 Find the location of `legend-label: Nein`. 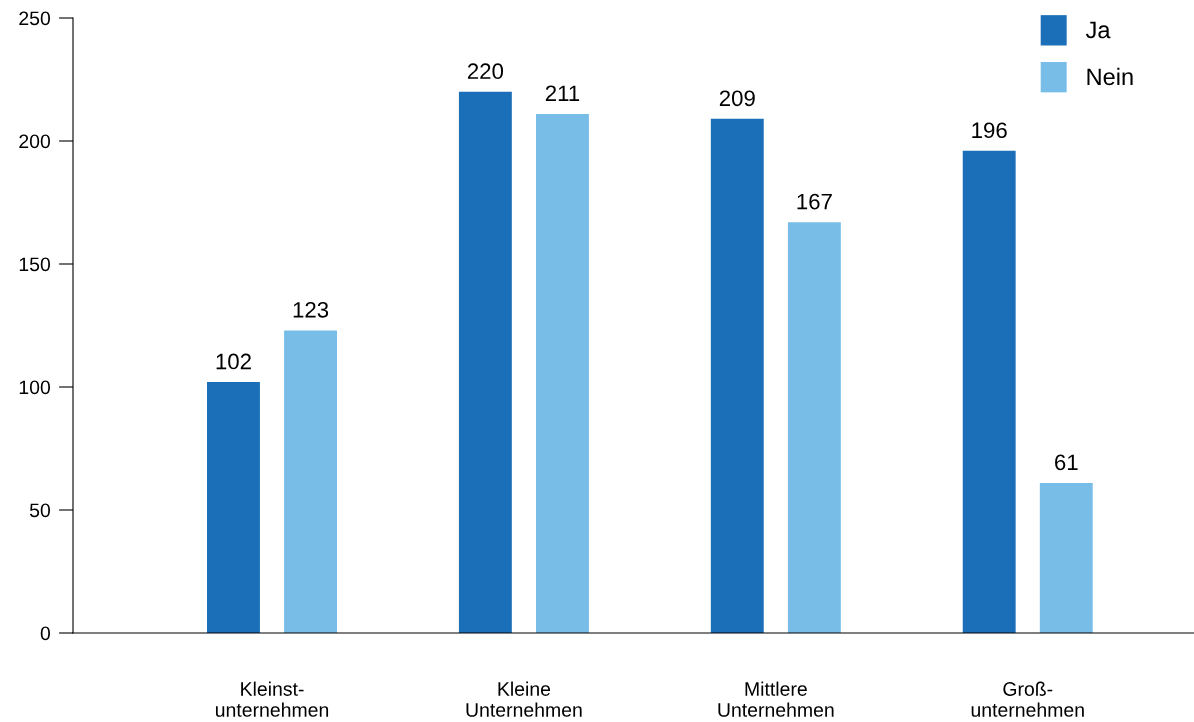

legend-label: Nein is located at coordinates (1110, 76).